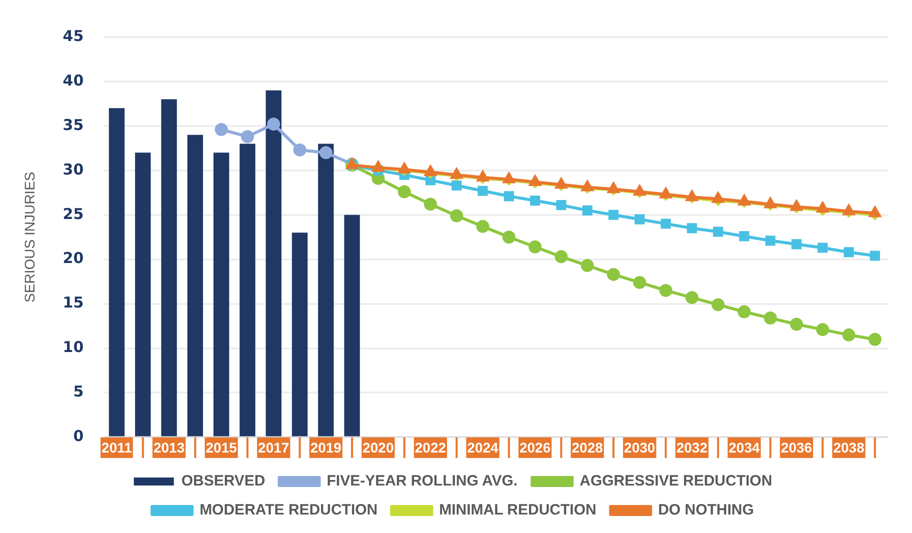  Describe the element at coordinates (483, 447) in the screenshot. I see `x-tick-label: 2024` at that location.